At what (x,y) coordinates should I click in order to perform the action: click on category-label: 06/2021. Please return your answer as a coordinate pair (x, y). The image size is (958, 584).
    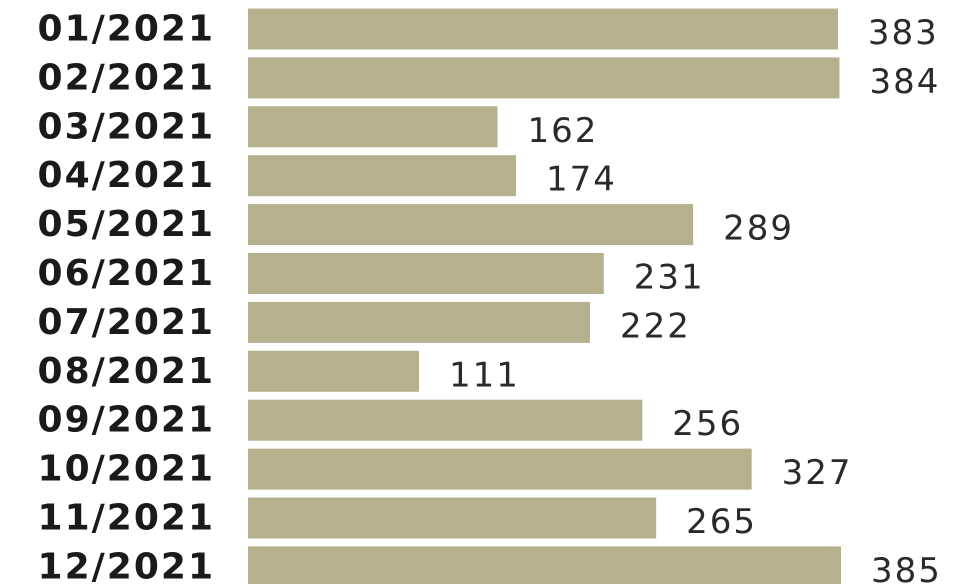
    Looking at the image, I should click on (126, 273).